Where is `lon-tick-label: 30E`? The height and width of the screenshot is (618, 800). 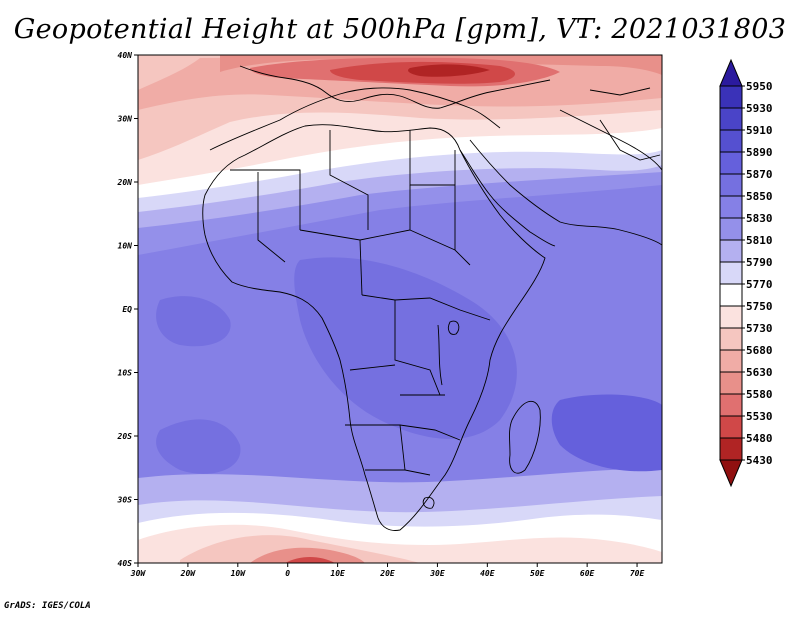 lon-tick-label: 30E is located at coordinates (437, 573).